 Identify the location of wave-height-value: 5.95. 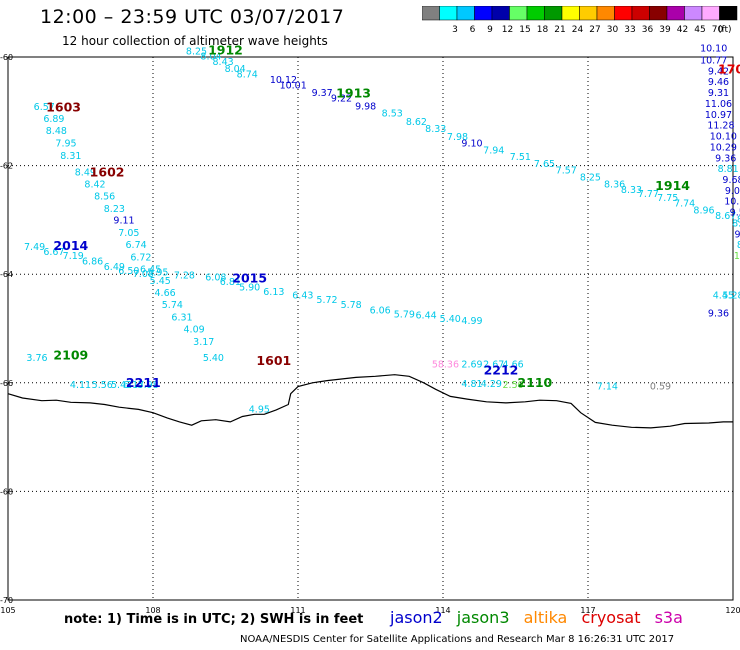
(157, 272).